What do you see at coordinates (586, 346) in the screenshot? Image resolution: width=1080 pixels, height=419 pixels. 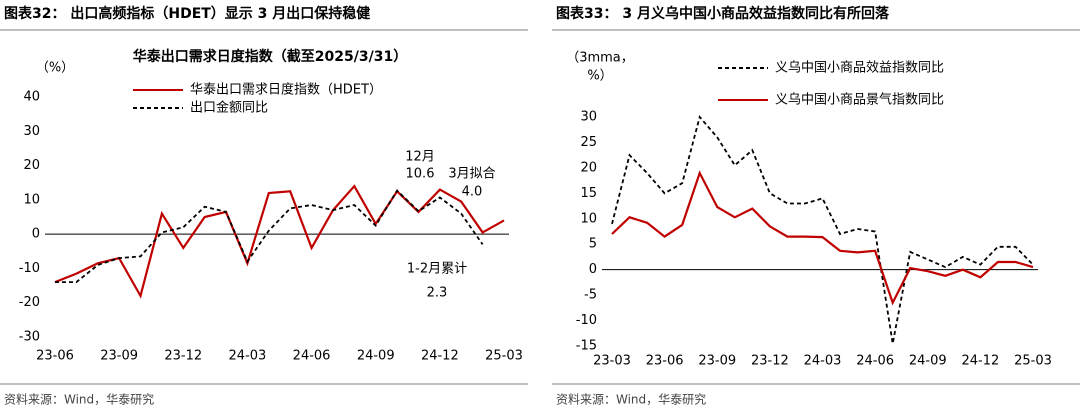 I see `y-tick-label: -15` at bounding box center [586, 346].